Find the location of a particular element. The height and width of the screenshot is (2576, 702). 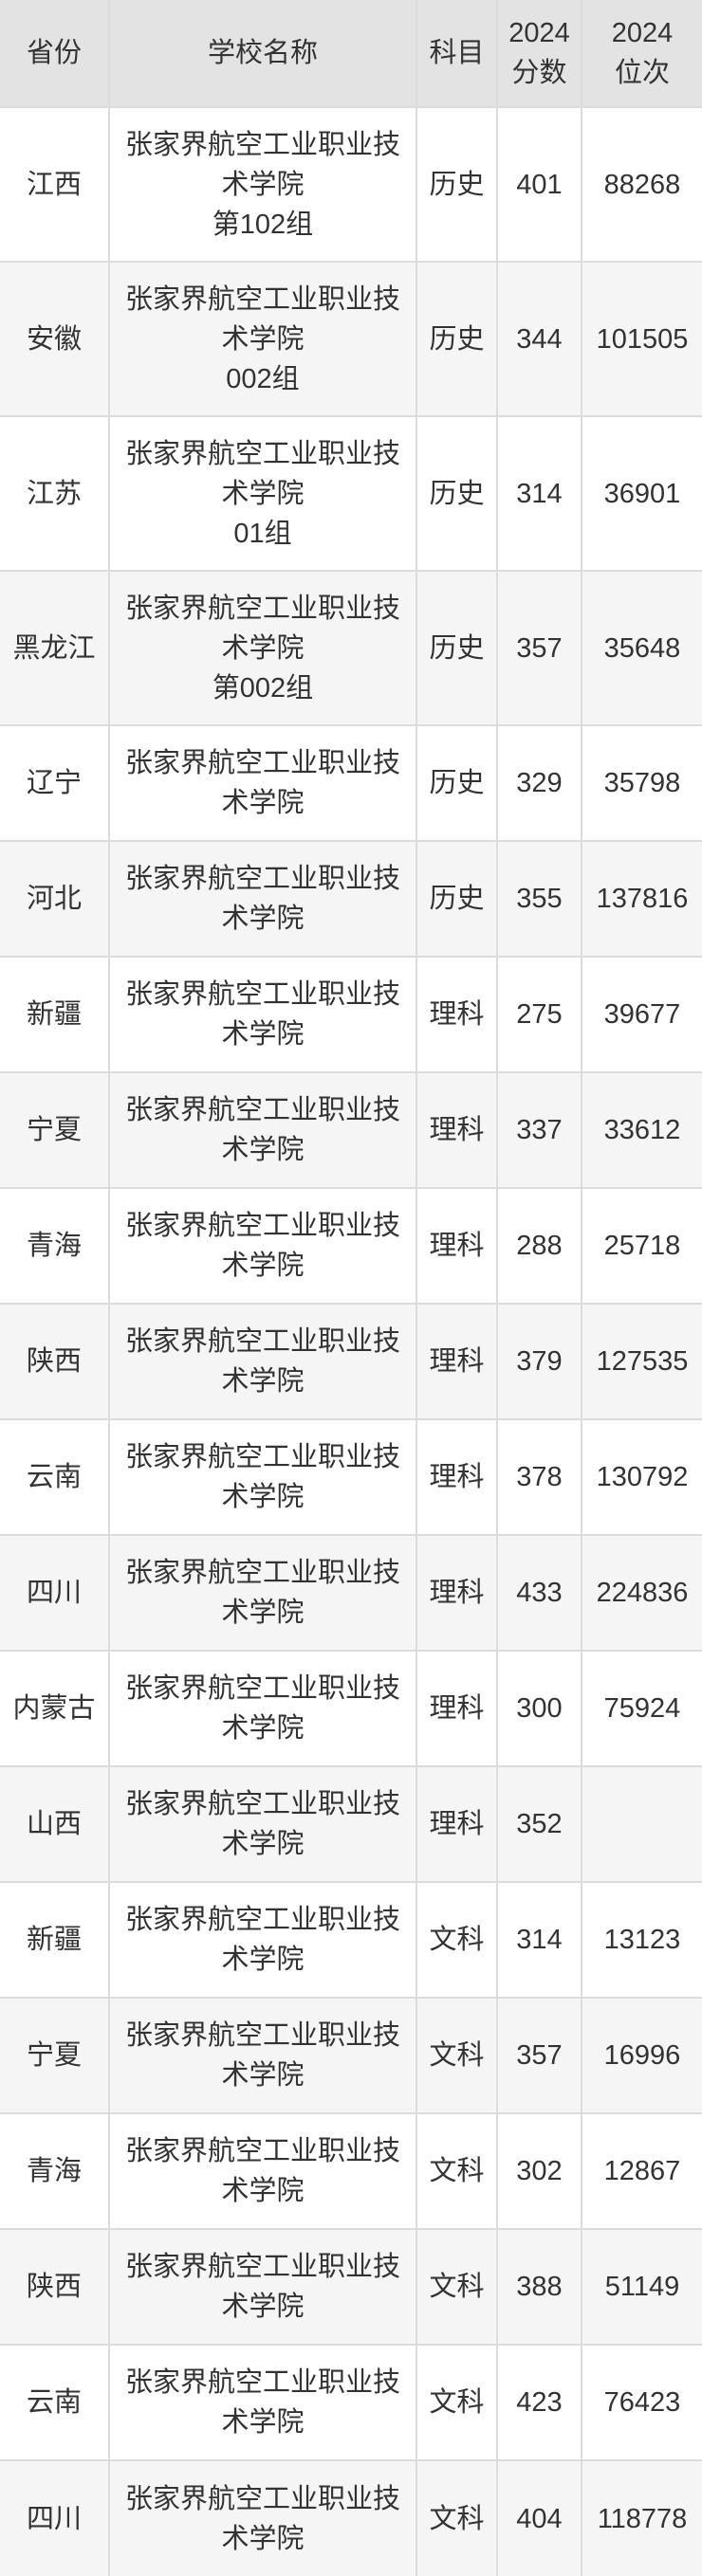

column-header-school: 学校名称 is located at coordinates (262, 54).